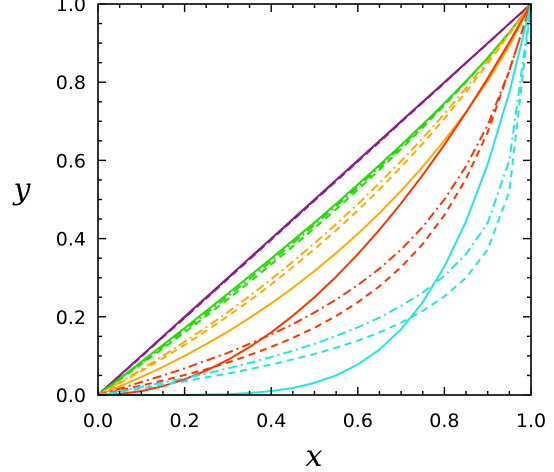 This screenshot has height=472, width=554. What do you see at coordinates (314, 455) in the screenshot?
I see `x-axis-label: x` at bounding box center [314, 455].